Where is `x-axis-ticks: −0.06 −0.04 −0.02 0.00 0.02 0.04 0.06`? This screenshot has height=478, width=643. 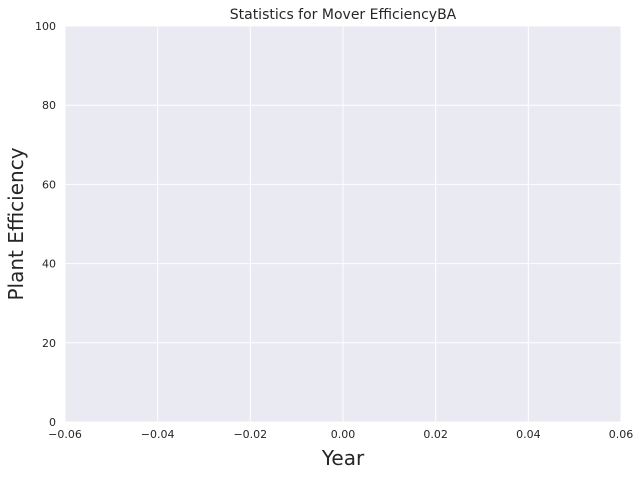 x-axis-ticks: −0.06 −0.04 −0.02 0.00 0.02 0.04 0.06 is located at coordinates (340, 434).